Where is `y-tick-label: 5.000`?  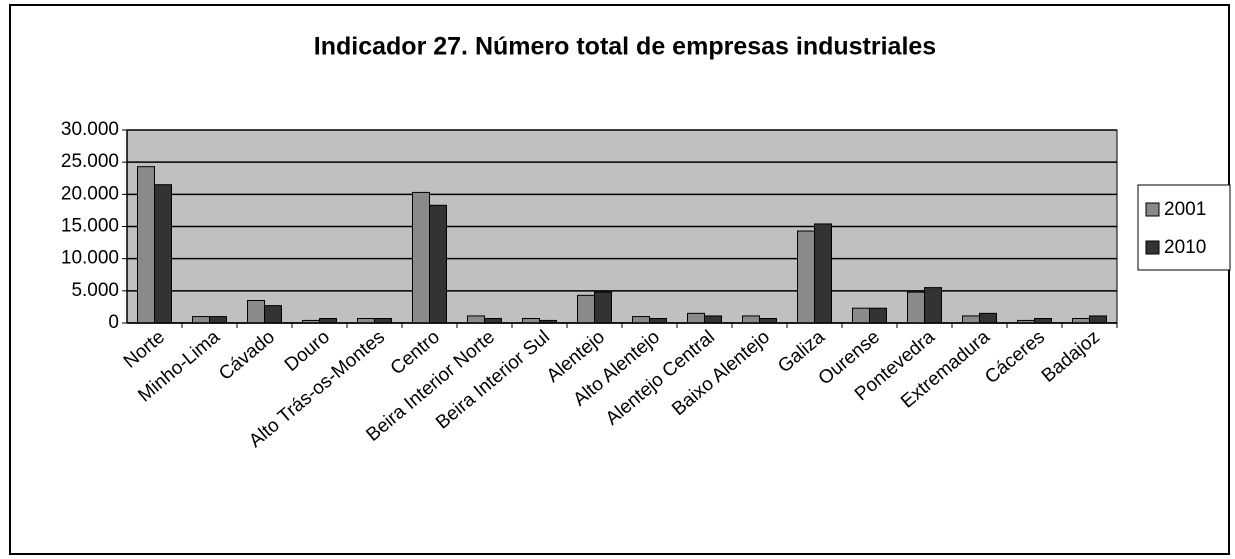 y-tick-label: 5.000 is located at coordinates (95, 290).